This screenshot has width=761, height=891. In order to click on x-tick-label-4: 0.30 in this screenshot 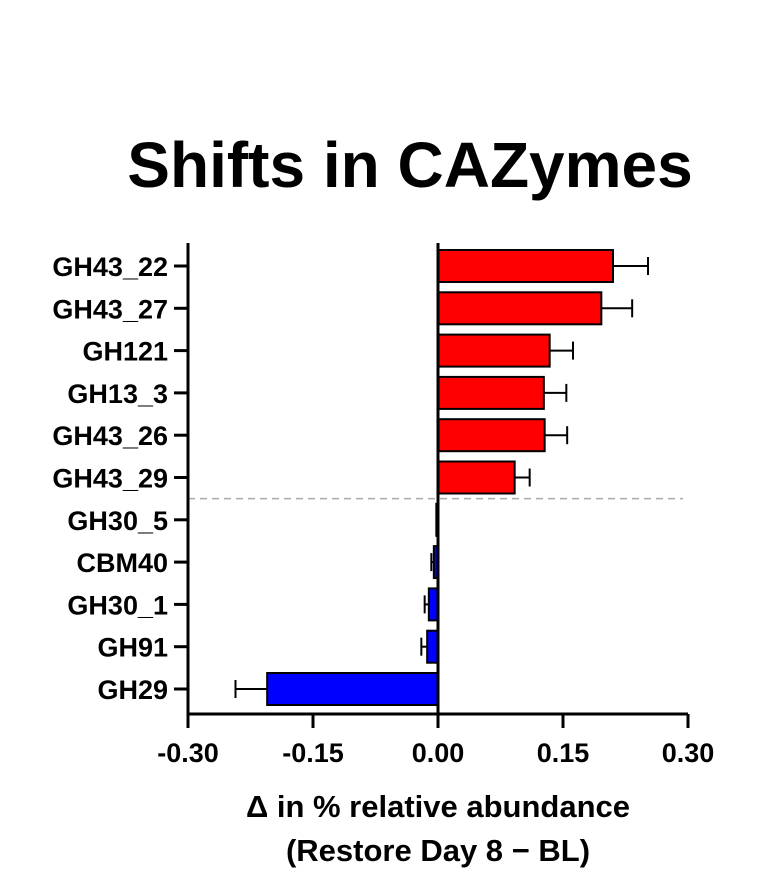, I will do `click(688, 753)`.